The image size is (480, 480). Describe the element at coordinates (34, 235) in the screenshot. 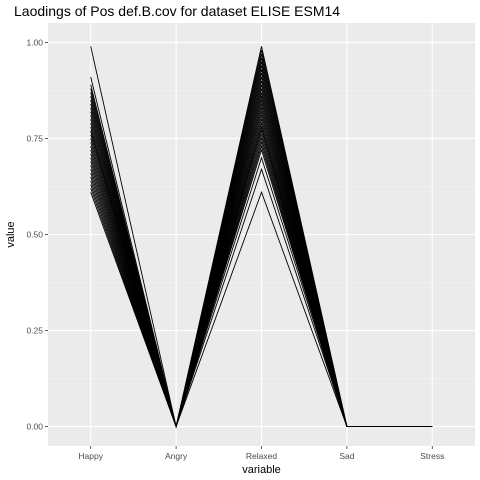

I see `y-tick-label: 0.50` at that location.